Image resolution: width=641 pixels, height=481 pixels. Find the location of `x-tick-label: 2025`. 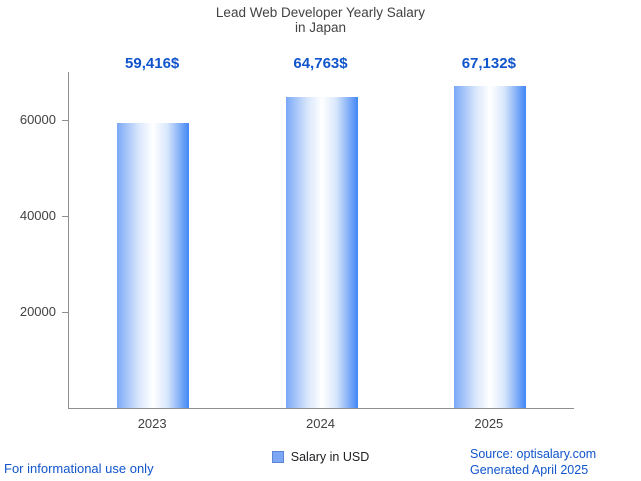

x-tick-label: 2025 is located at coordinates (489, 423).